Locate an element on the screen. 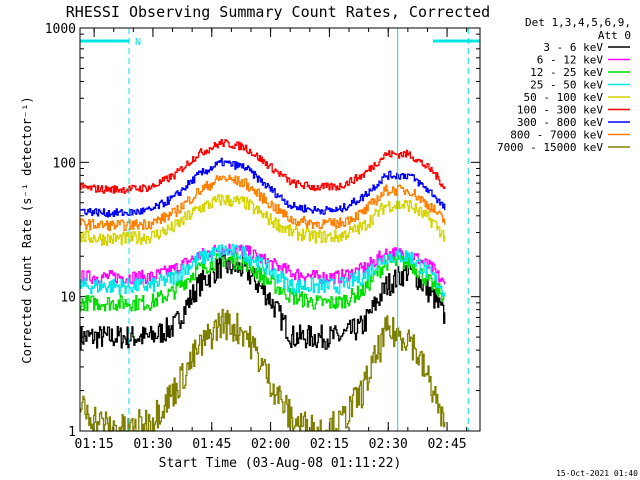 The image size is (640, 480). x-tick-label: 01:30 is located at coordinates (152, 444).